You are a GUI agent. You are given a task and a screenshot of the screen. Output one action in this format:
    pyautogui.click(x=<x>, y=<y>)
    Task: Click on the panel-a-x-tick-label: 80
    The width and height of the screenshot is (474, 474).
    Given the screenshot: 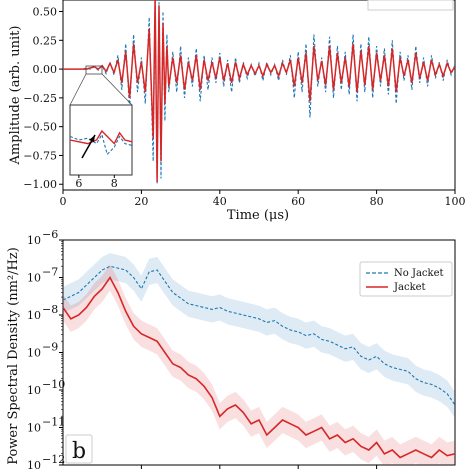 What is the action you would take?
    pyautogui.click(x=377, y=201)
    